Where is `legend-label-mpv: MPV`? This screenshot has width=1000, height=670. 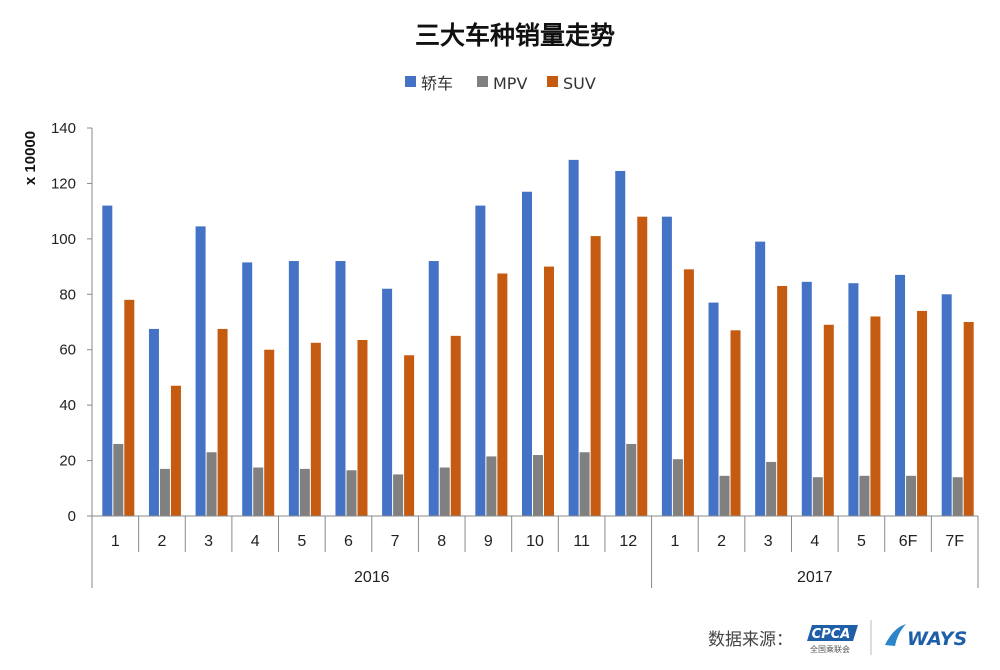 legend-label-mpv: MPV is located at coordinates (510, 83).